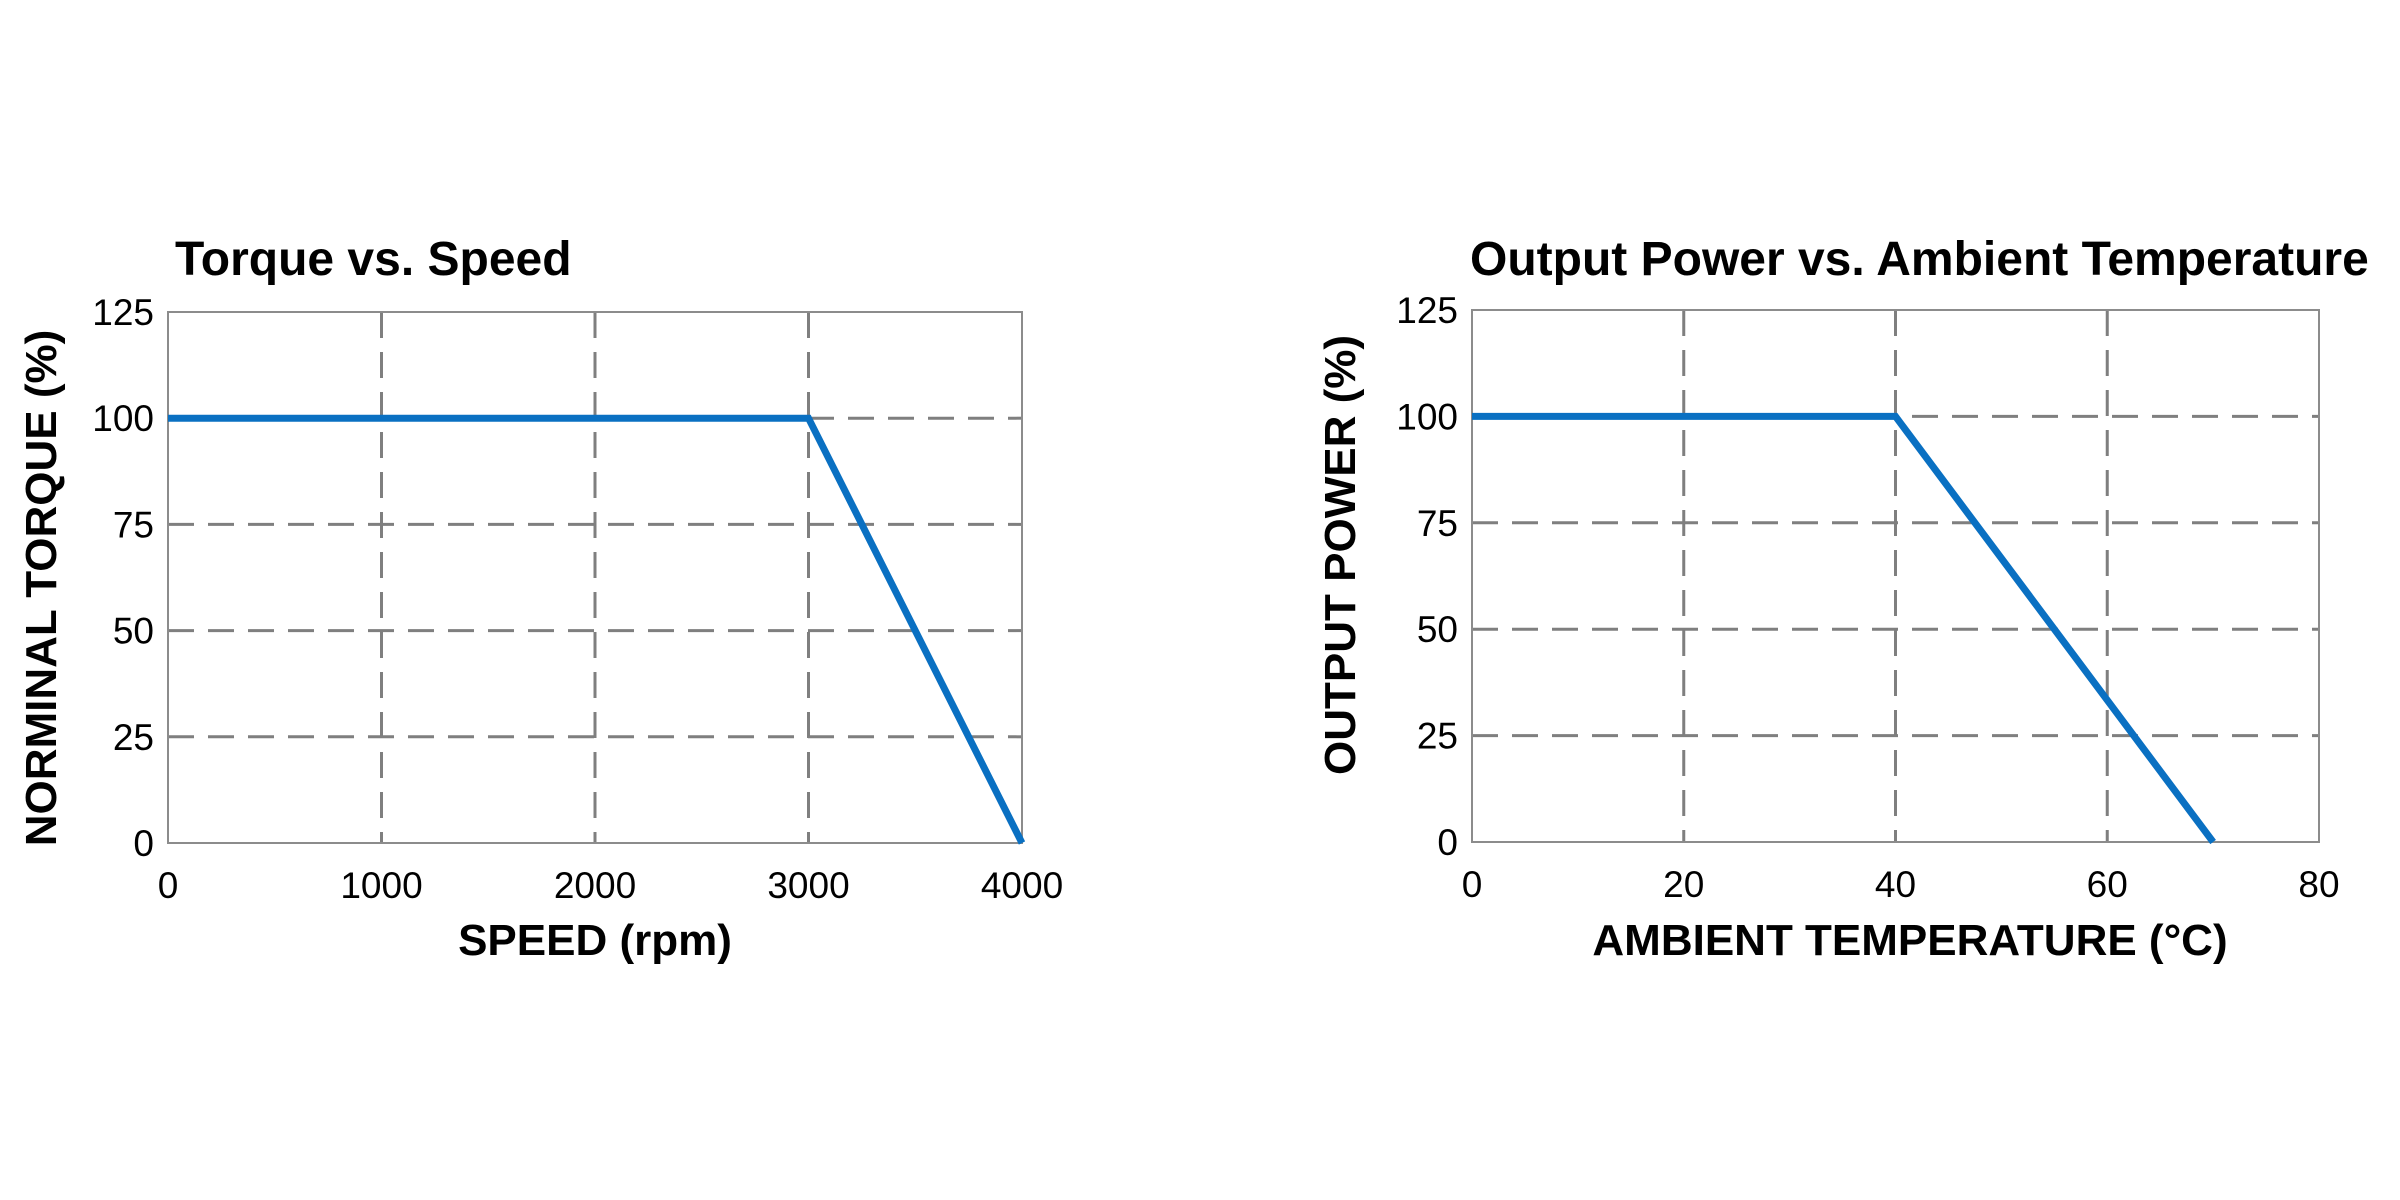 The width and height of the screenshot is (2400, 1200). What do you see at coordinates (41, 588) in the screenshot?
I see `y-axis-label: NORMINAL TORQUE (%)` at bounding box center [41, 588].